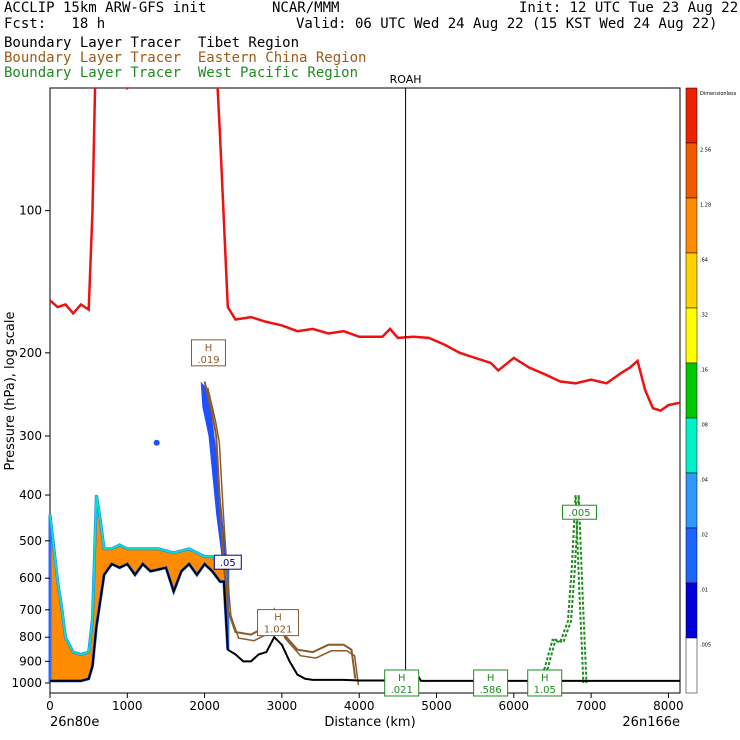  Describe the element at coordinates (105, 8) in the screenshot. I see `model-title: ACCLIP 15km ARW-GFS init` at that location.